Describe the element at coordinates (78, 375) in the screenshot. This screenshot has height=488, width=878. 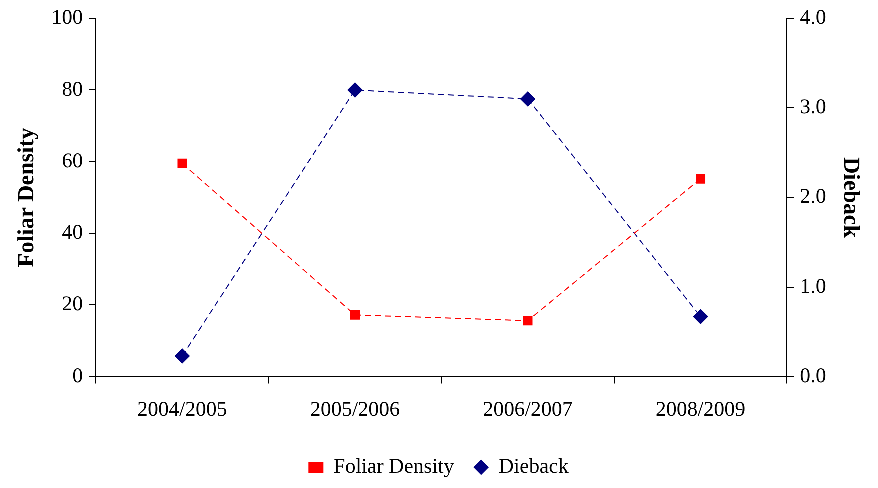
I see `y-tick-label: 0` at that location.